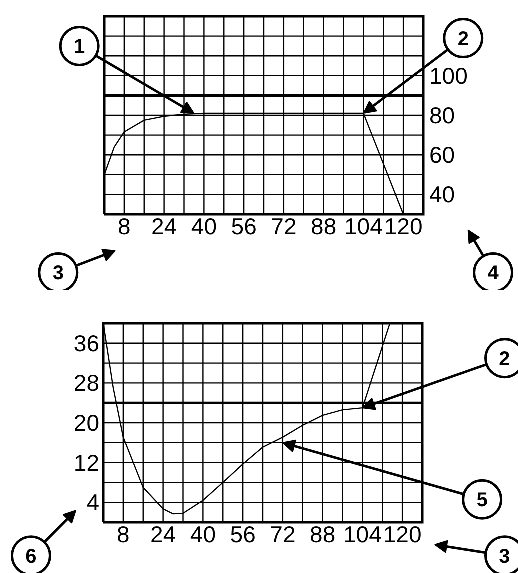 Image resolution: width=518 pixels, height=573 pixels. What do you see at coordinates (443, 115) in the screenshot?
I see `y-tick-label: 80` at bounding box center [443, 115].